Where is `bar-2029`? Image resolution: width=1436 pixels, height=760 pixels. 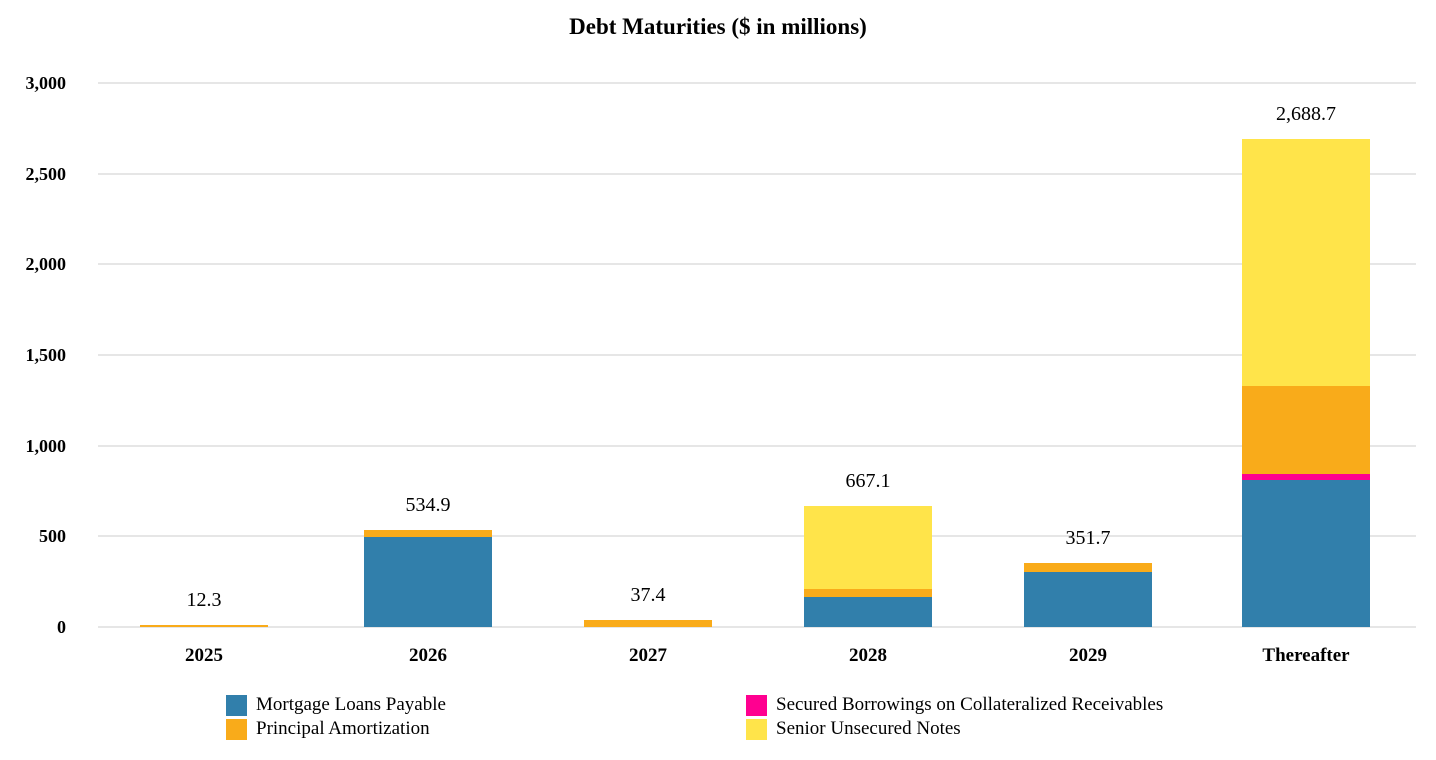
bar-2029 is located at coordinates (1088, 595).